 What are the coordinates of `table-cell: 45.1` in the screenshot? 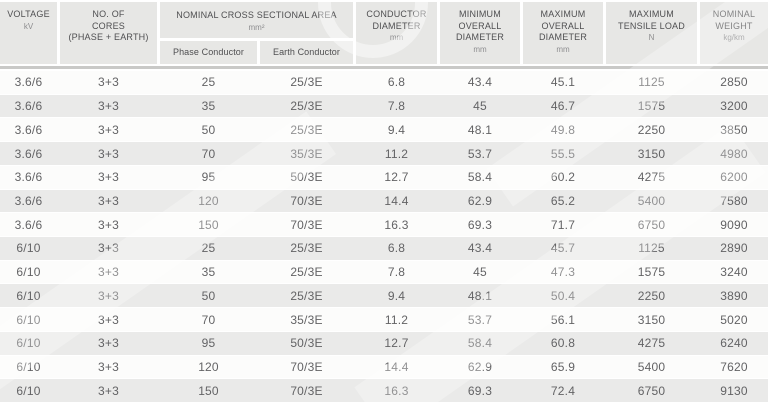 It's located at (563, 82).